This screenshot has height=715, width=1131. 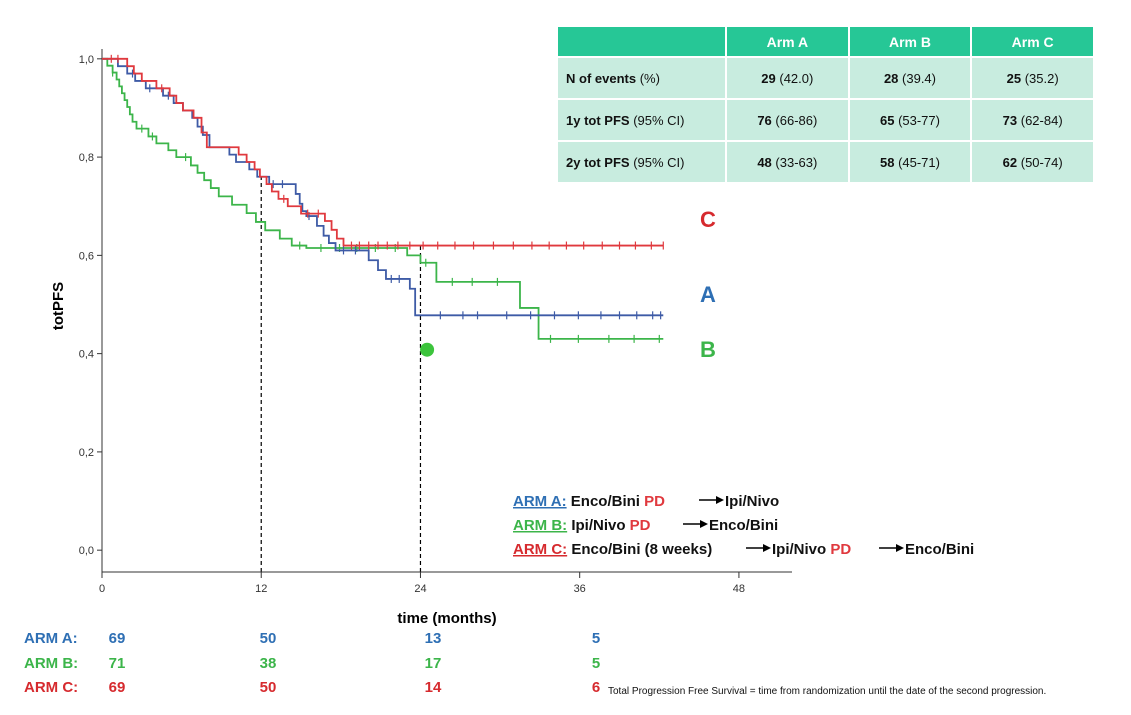 I want to click on table-cell: 28 (39.4), so click(x=910, y=78).